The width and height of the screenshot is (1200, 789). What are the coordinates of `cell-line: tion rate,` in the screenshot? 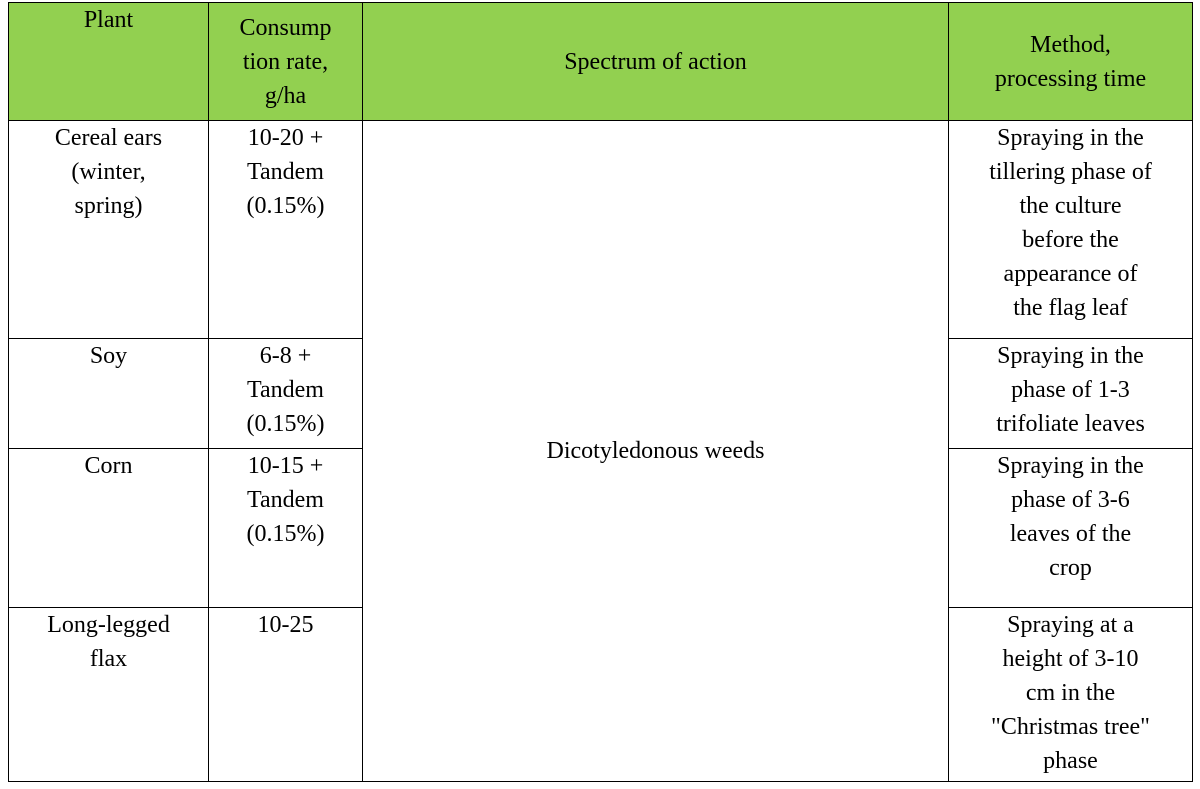 It's located at (285, 61).